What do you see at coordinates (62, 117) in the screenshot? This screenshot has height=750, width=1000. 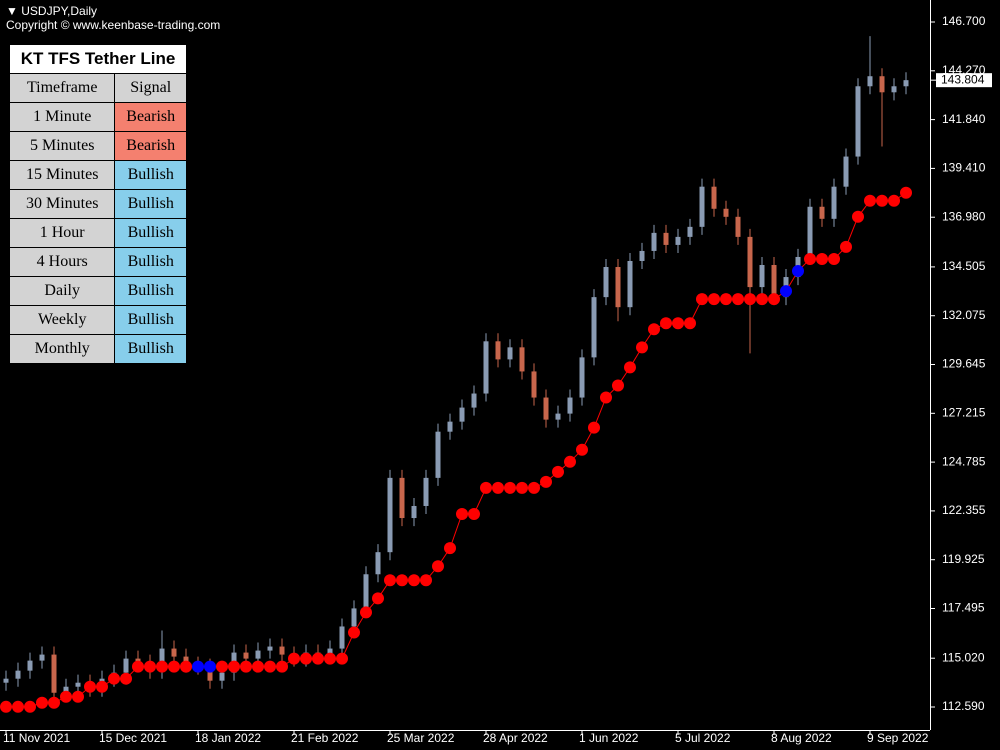 I see `timeframe-cell: 1 Minute` at bounding box center [62, 117].